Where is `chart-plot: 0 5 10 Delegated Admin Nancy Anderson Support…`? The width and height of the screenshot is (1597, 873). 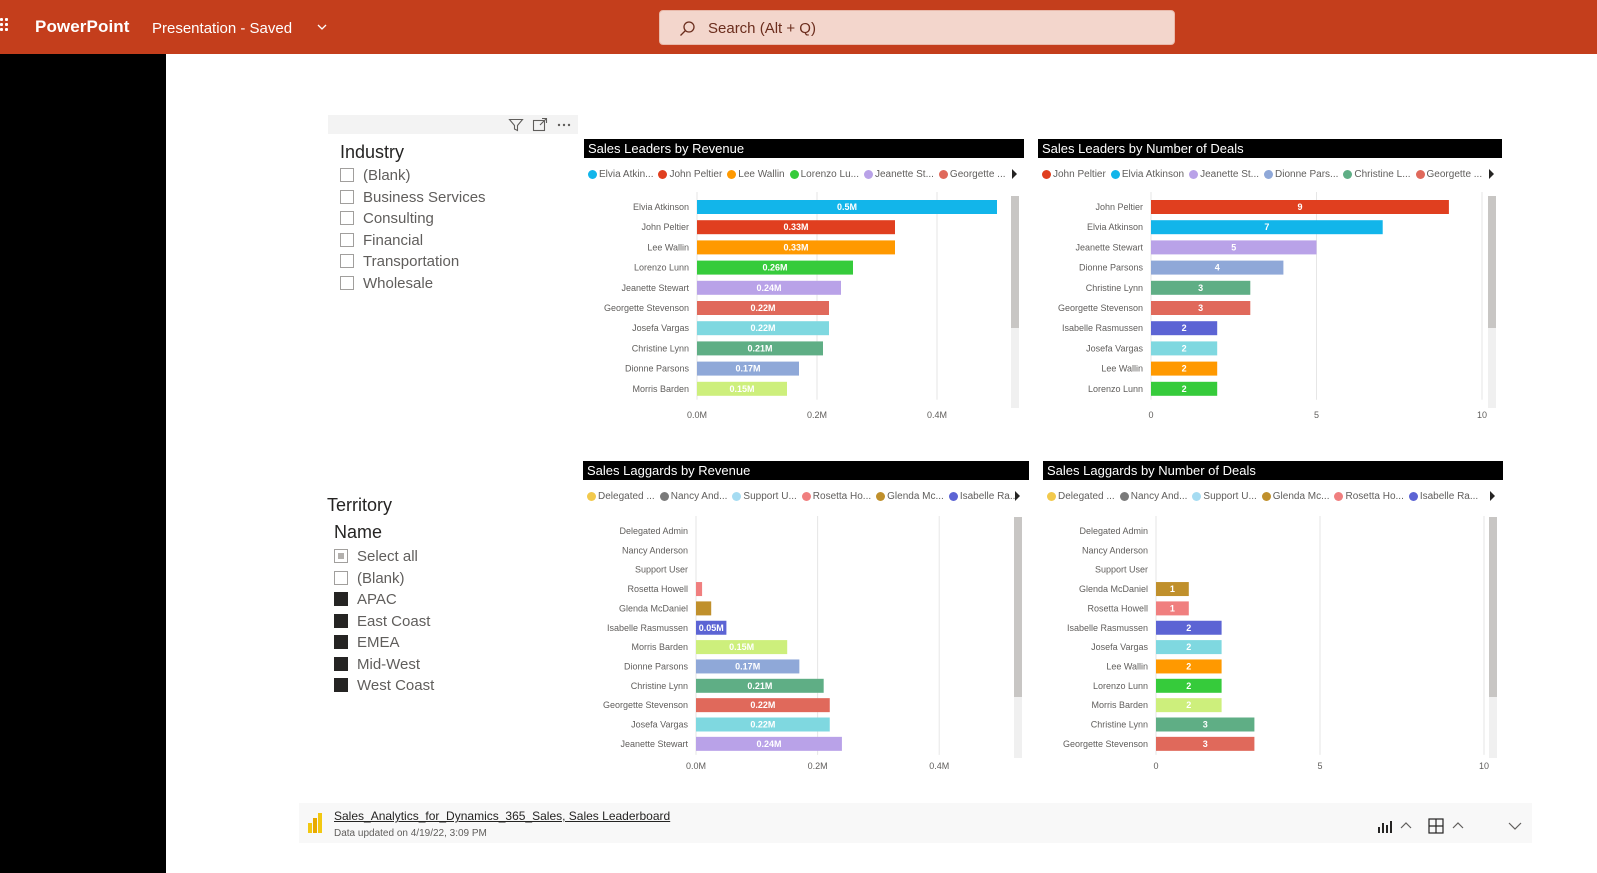
chart-plot: 0 5 10 Delegated Admin Nancy Anderson Support… is located at coordinates (1273, 621).